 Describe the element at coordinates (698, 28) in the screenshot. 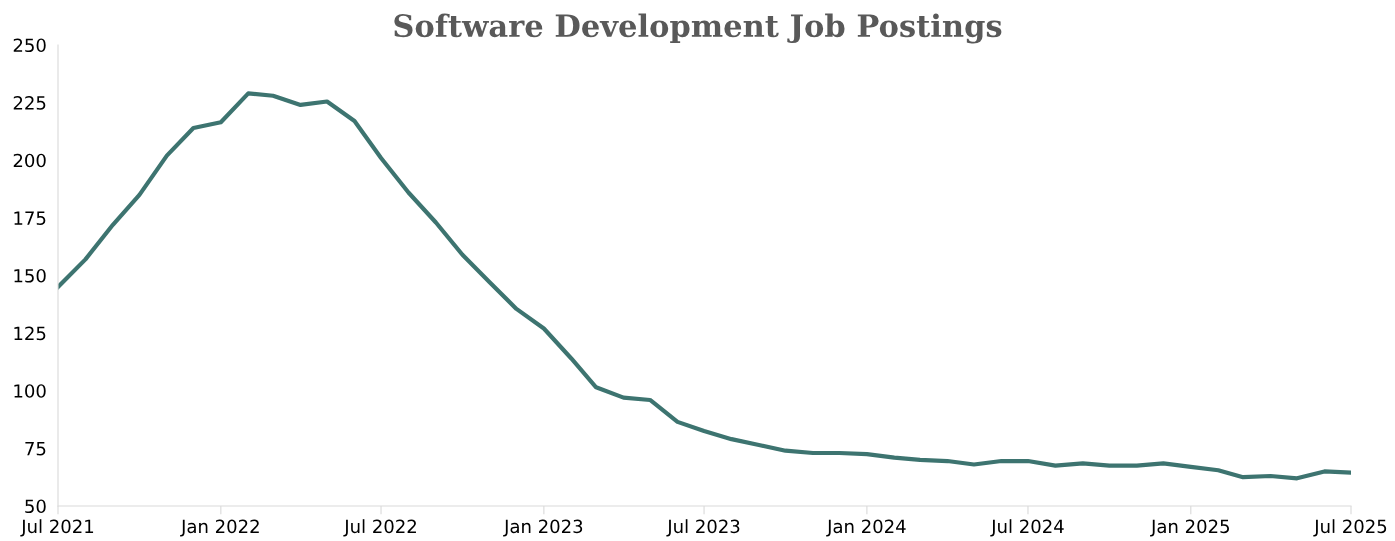

I see `chart-title: Software Development Job Postings` at that location.